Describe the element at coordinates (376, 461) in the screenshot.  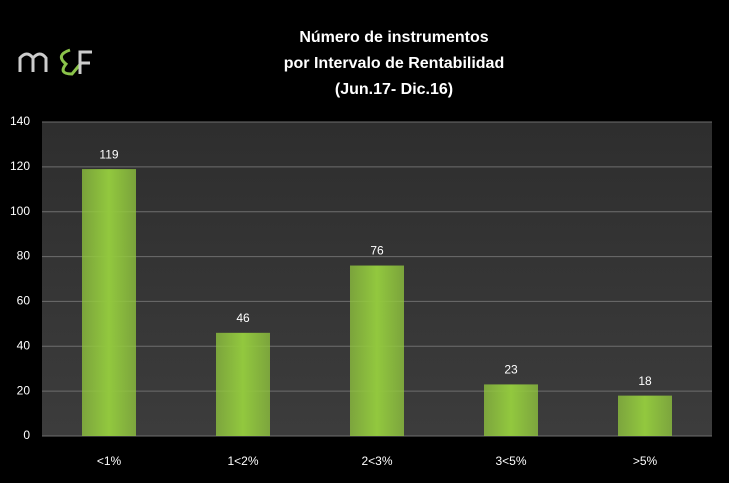
I see `x-tick-label: 2<3%` at that location.